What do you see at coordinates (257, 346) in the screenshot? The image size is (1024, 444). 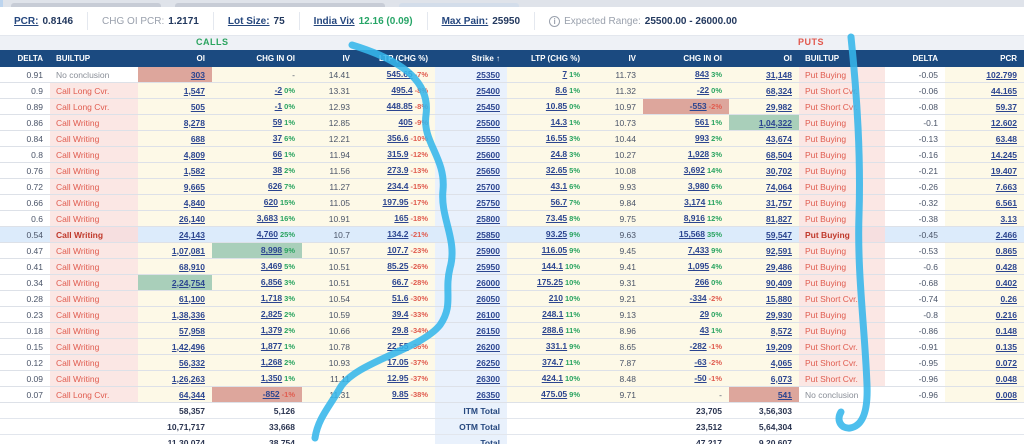 I see `call-chg-in-oi: 1,877 1%` at bounding box center [257, 346].